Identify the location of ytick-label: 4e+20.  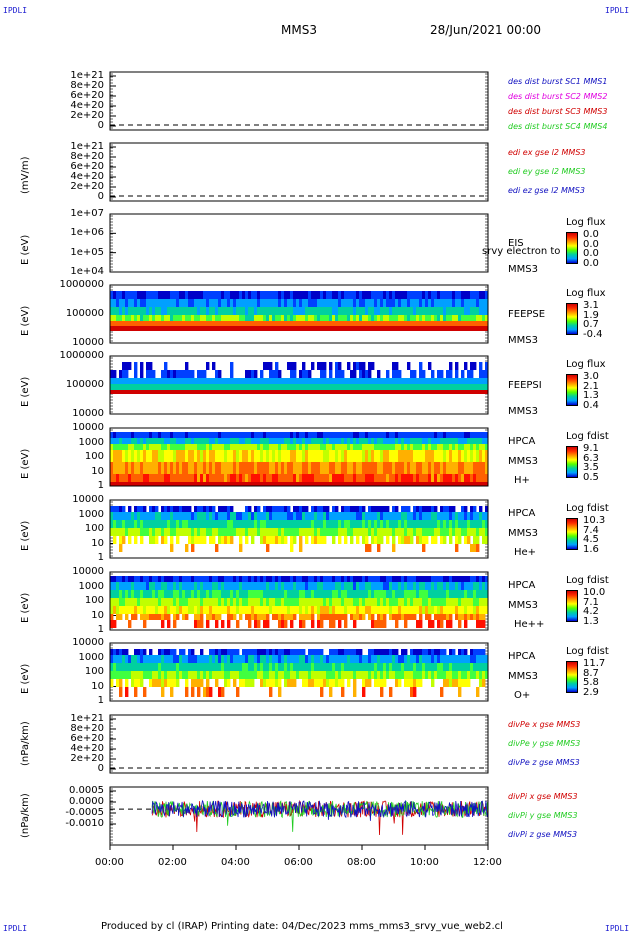
(87, 748).